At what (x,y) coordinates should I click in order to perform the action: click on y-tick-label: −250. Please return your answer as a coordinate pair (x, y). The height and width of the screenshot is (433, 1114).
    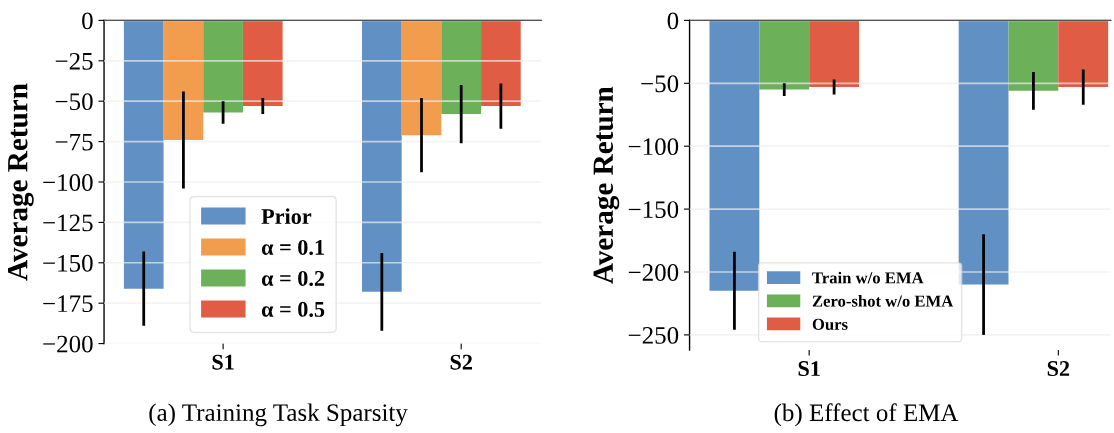
    Looking at the image, I should click on (653, 335).